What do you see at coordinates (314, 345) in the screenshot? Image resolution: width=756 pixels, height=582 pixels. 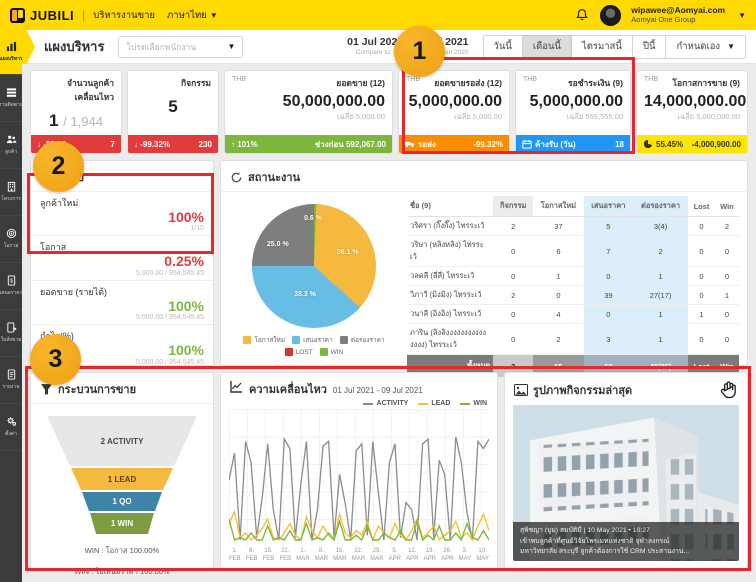 I see `pie-legend: โอกาสใหม่ เสนอราคา ต่อรองราคา LOST WIN` at bounding box center [314, 345].